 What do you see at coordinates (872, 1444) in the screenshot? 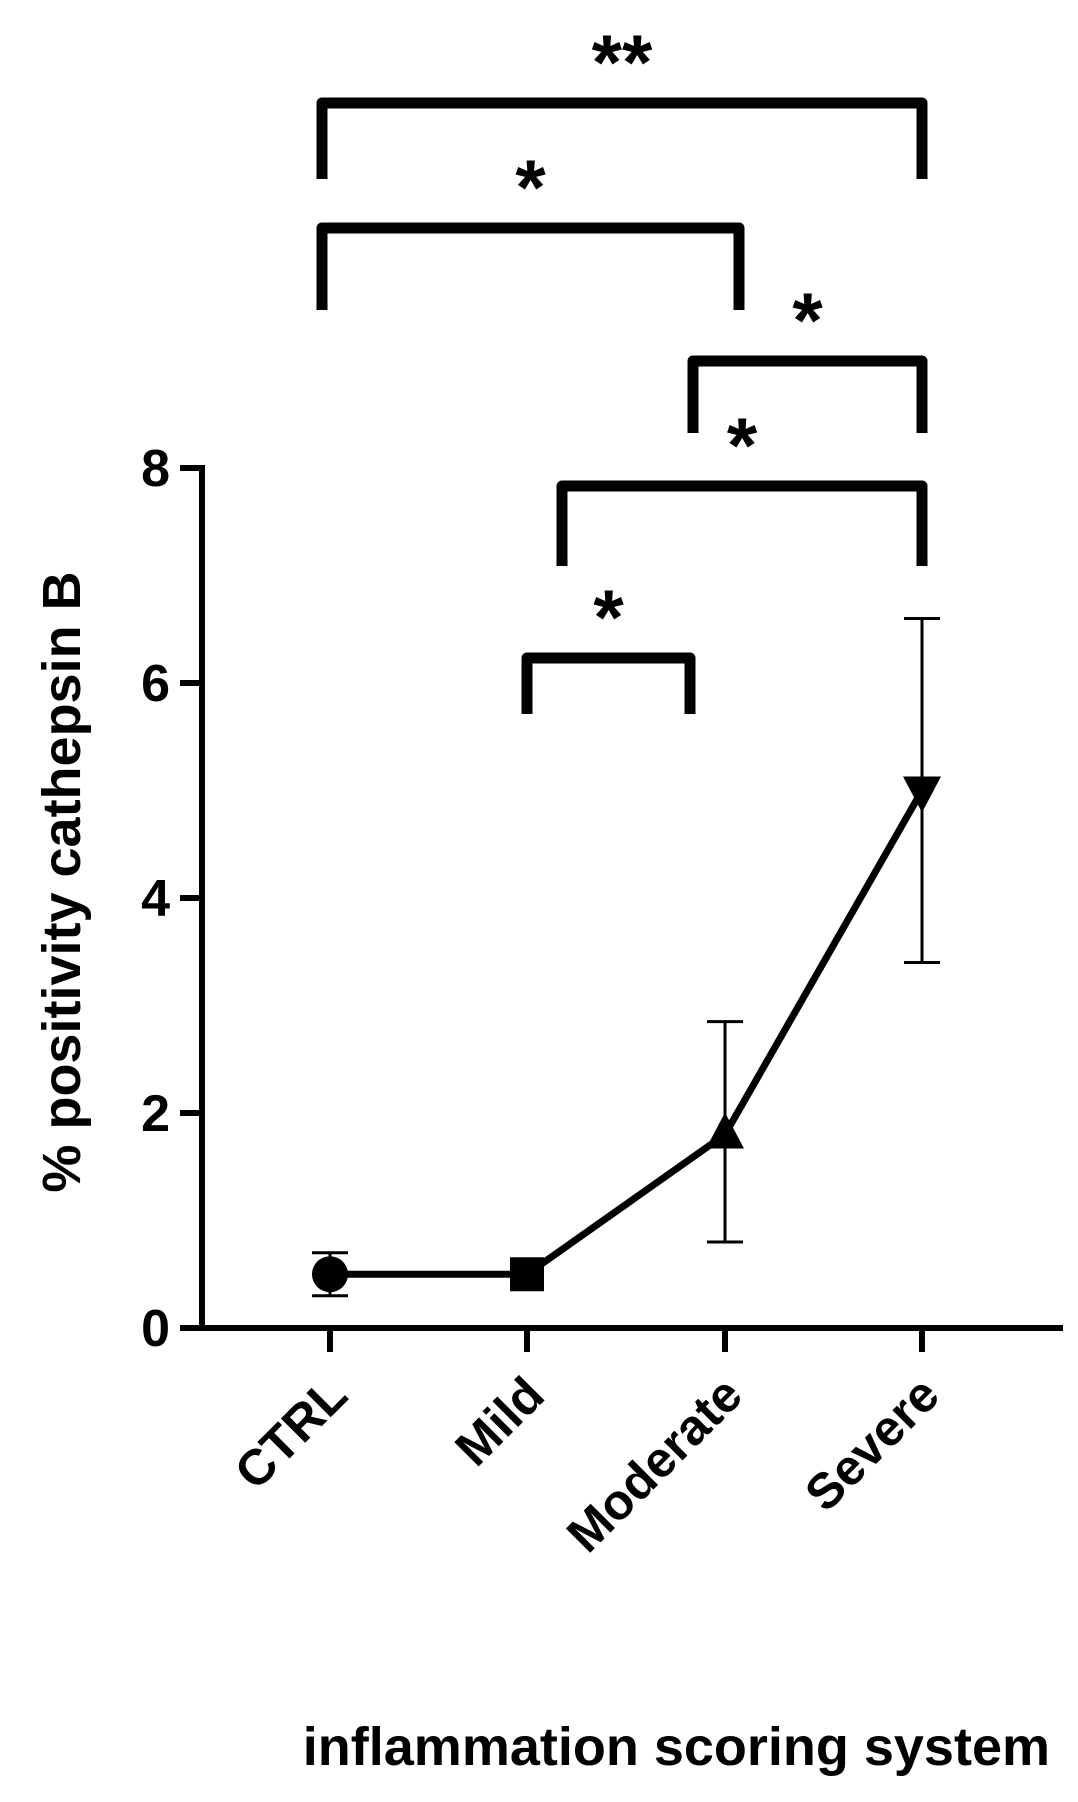
I see `x-tick-label: Severe` at bounding box center [872, 1444].